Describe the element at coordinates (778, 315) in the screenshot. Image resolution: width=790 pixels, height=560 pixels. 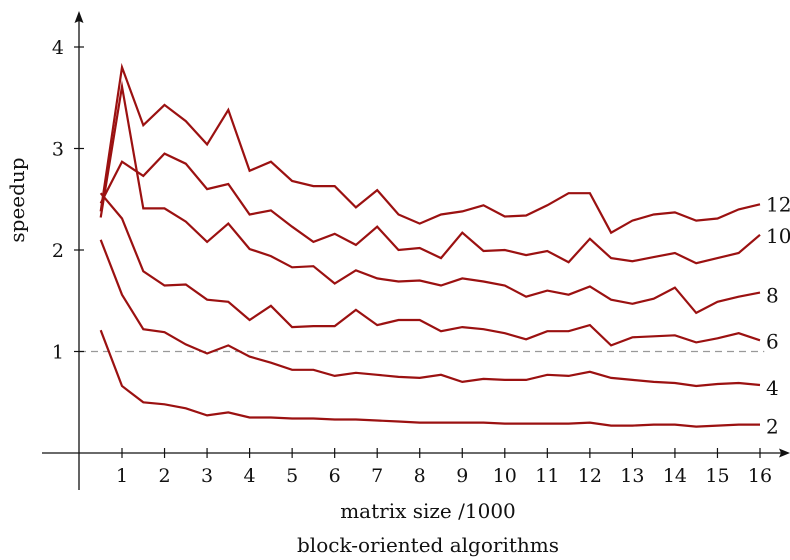
I see `series-labels: 2 4 6 8 10 12` at that location.